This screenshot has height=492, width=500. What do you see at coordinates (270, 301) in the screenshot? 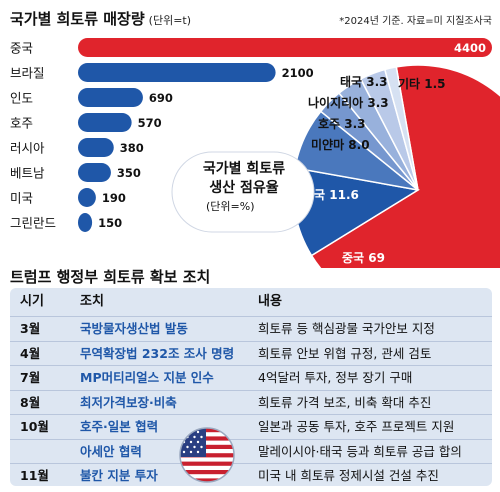
I see `header-desc: 내용` at bounding box center [270, 301].